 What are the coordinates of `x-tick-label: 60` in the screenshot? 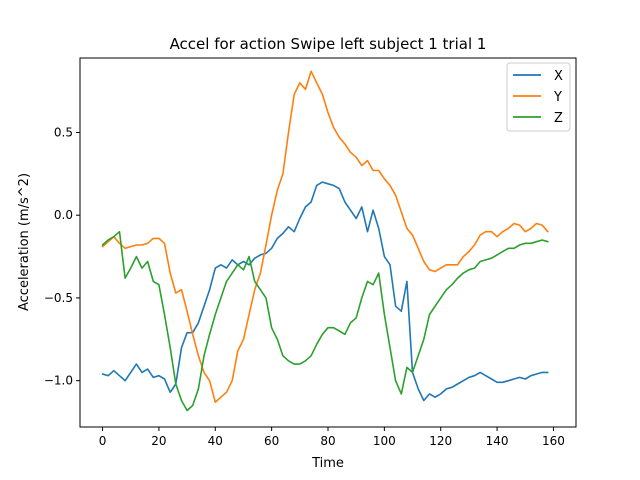 It's located at (271, 441).